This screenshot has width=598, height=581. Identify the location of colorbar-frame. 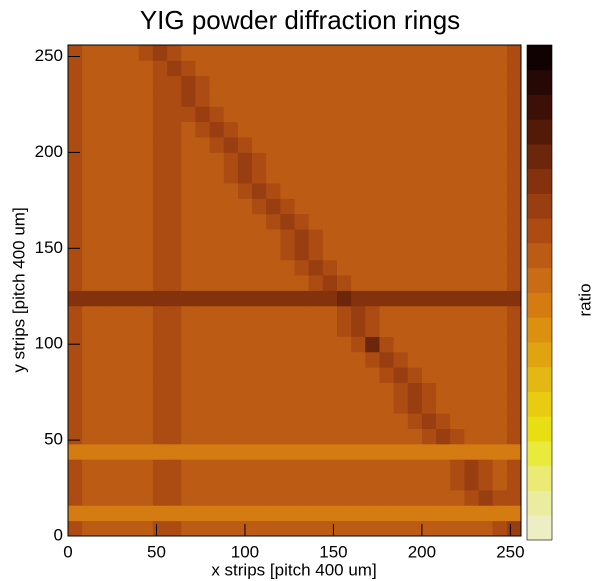
(539, 292).